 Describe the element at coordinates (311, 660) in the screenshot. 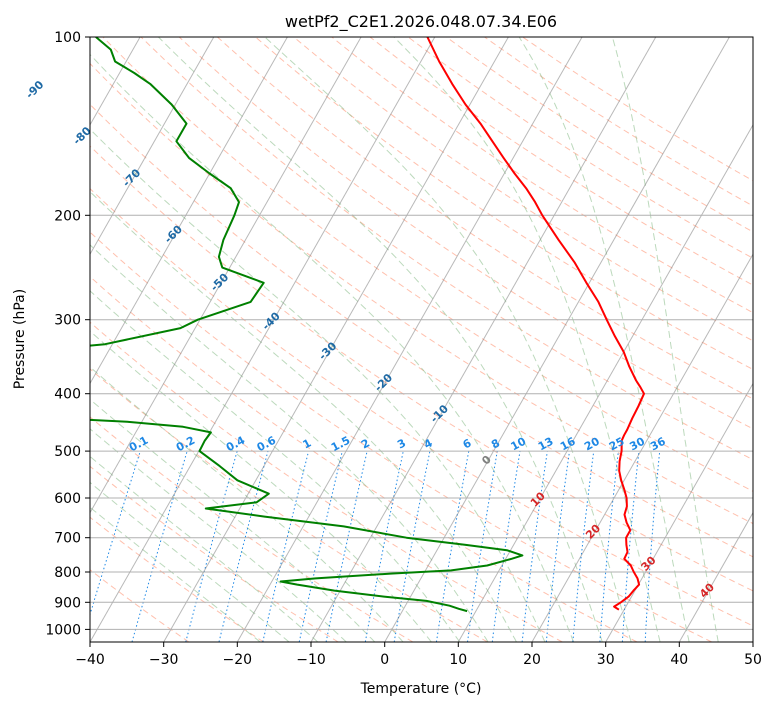

I see `x-tick-label: −10` at that location.